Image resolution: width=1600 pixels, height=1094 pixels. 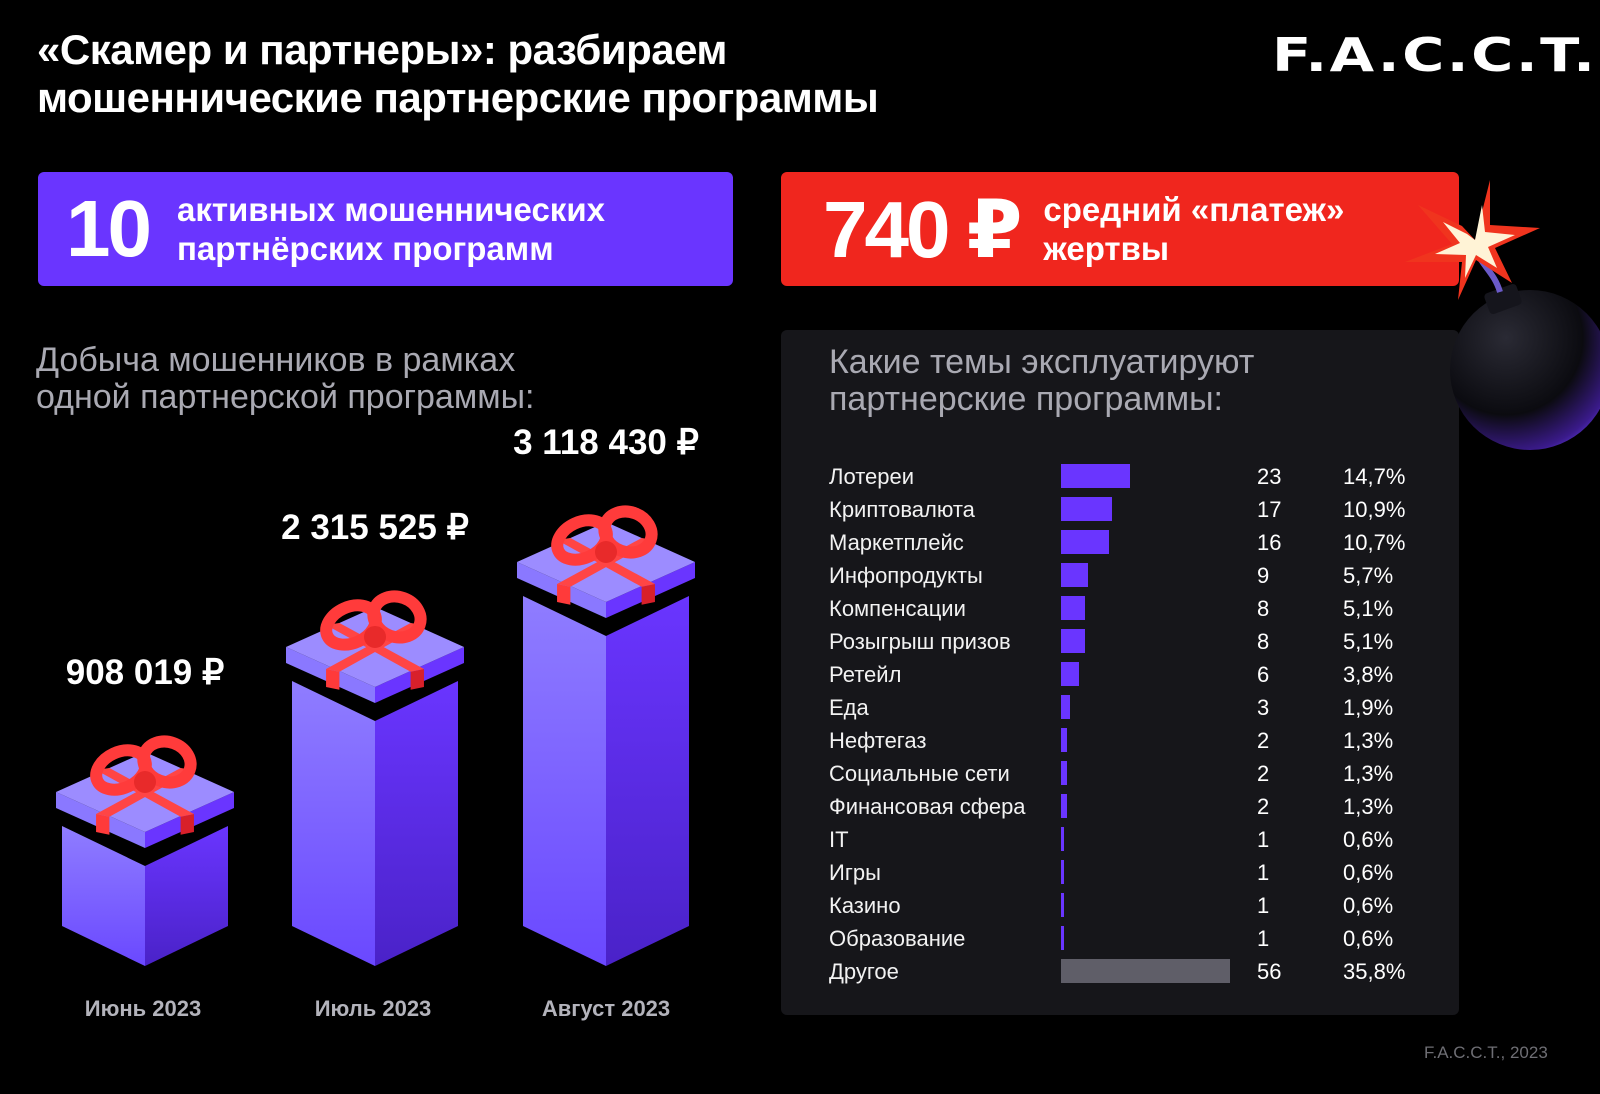 I want to click on theme-count: 23, so click(x=1269, y=476).